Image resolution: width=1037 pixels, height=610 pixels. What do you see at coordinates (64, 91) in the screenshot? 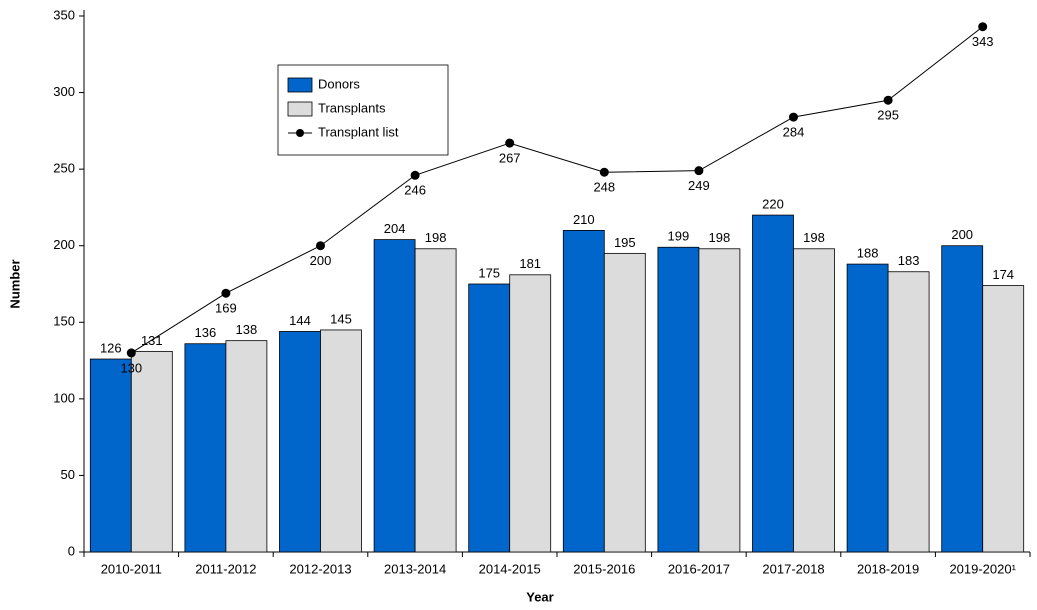
I see `y-tick-label: 300` at bounding box center [64, 91].